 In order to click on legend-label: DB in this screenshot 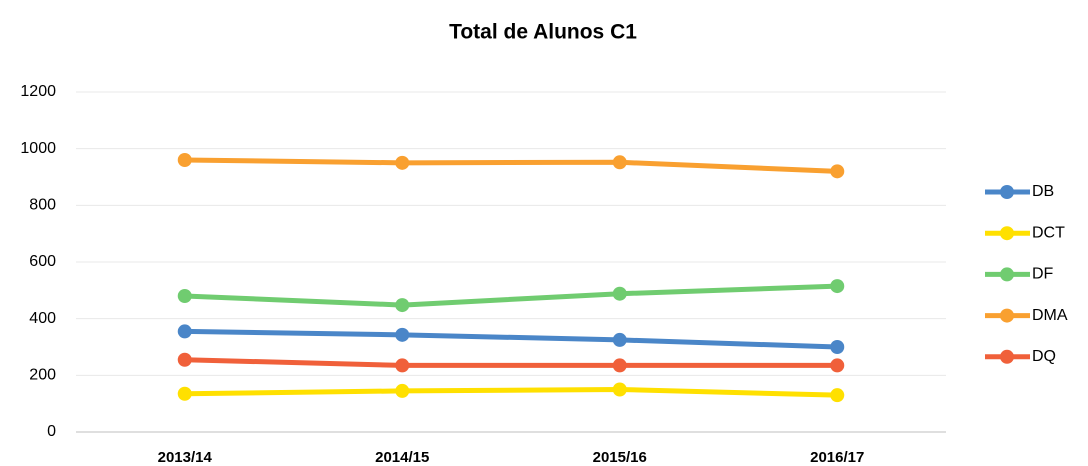, I will do `click(1043, 191)`.